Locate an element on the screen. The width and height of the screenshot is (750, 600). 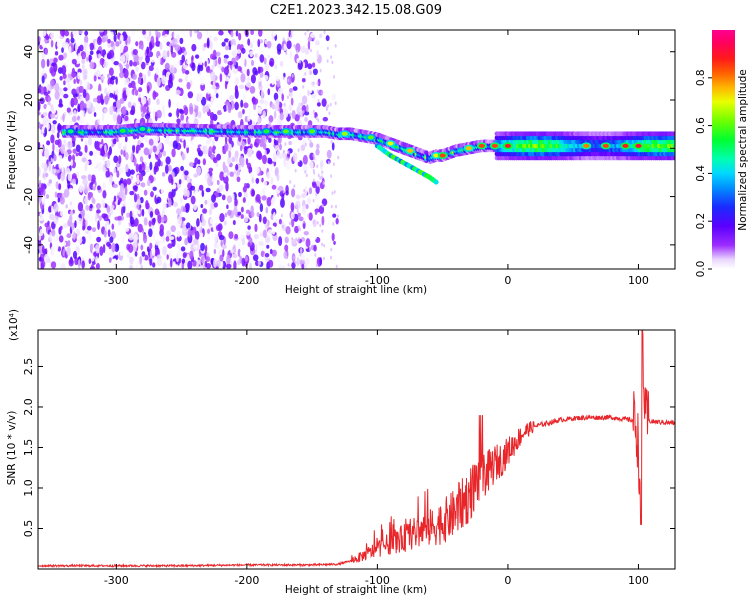
colorbar-gradient is located at coordinates (723, 149).